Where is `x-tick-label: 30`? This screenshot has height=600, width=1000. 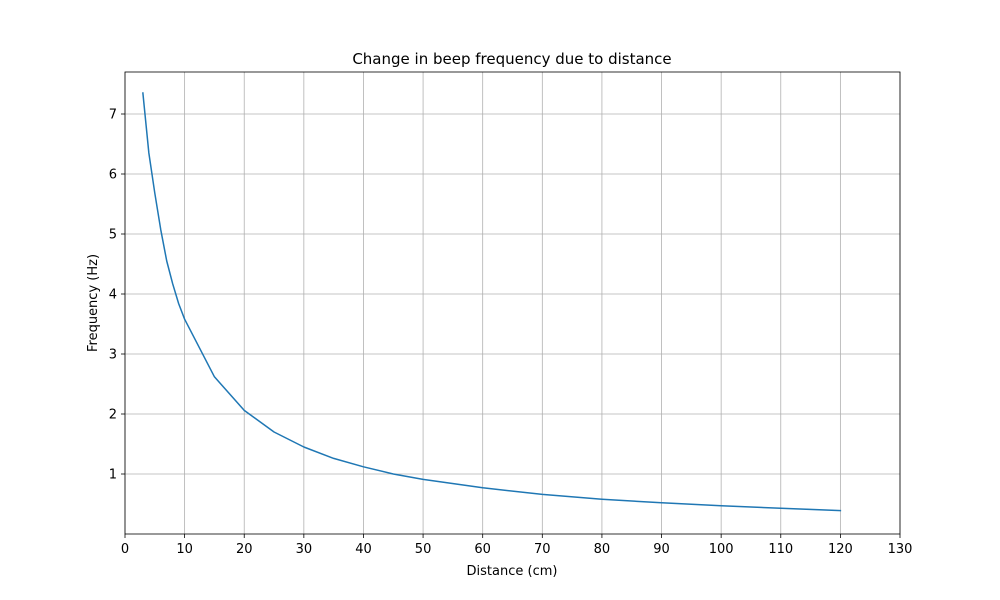
x-tick-label: 30 is located at coordinates (304, 549).